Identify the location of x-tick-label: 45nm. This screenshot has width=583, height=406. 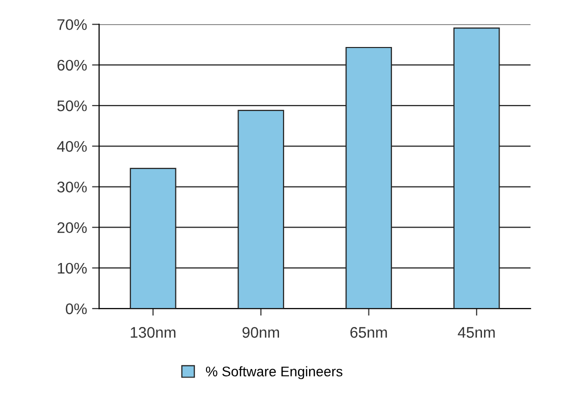
(476, 332).